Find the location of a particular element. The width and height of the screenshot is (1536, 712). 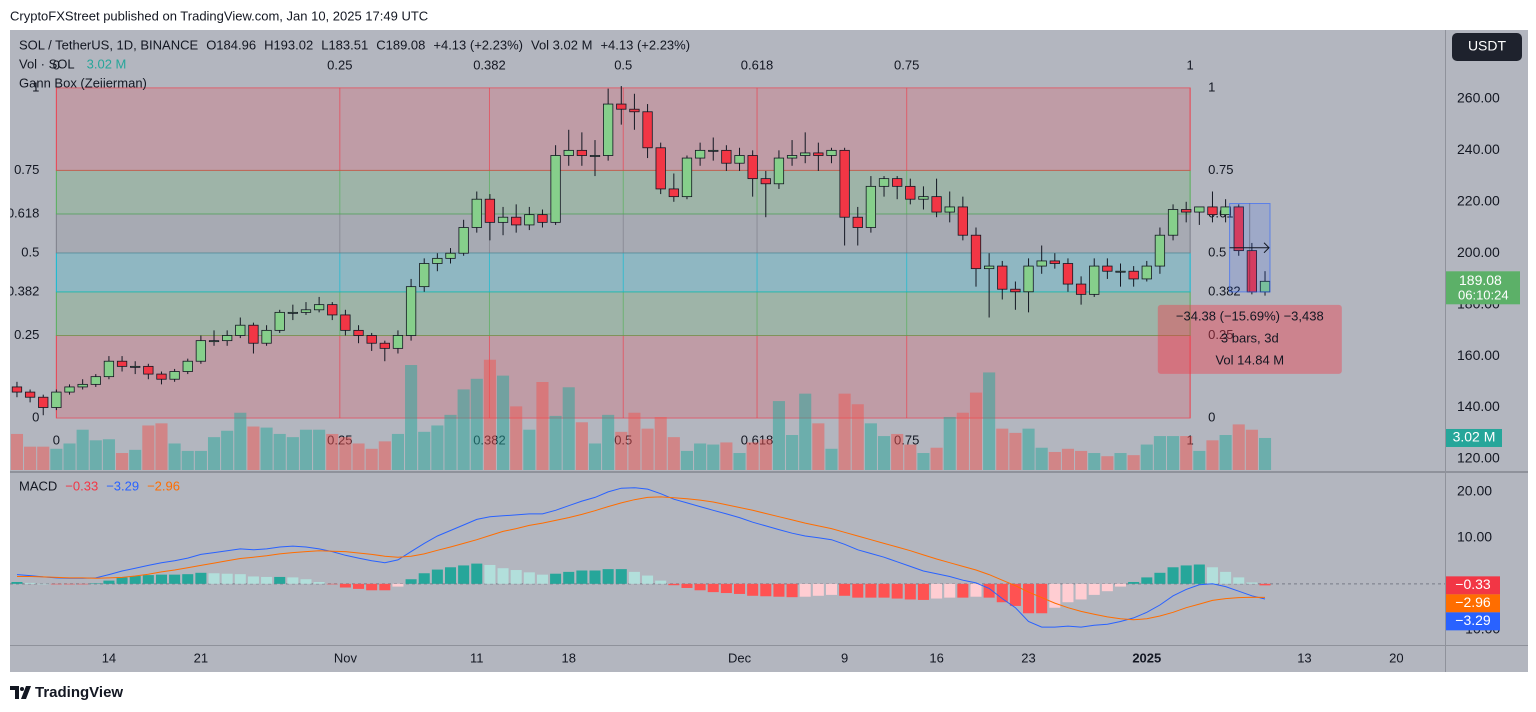

currency-button is located at coordinates (1487, 47).